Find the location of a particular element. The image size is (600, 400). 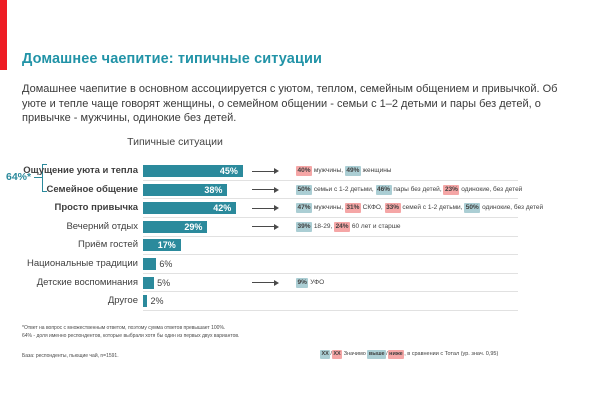

significance-chip-higher: 9% is located at coordinates (302, 282).